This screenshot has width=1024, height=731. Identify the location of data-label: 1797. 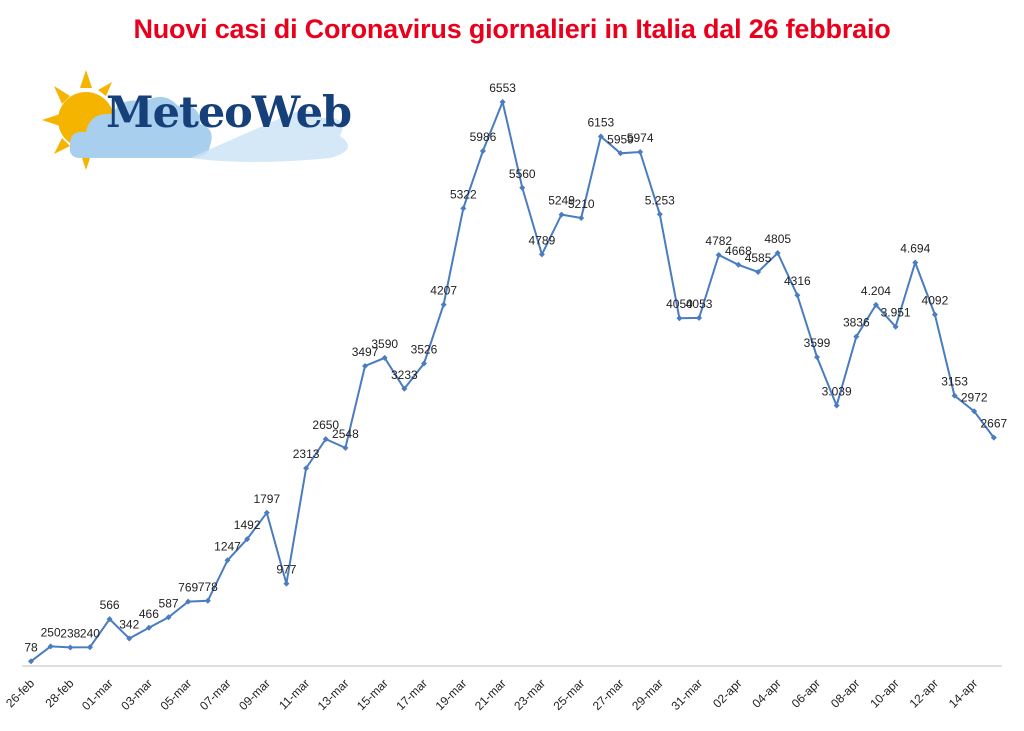
(266, 499).